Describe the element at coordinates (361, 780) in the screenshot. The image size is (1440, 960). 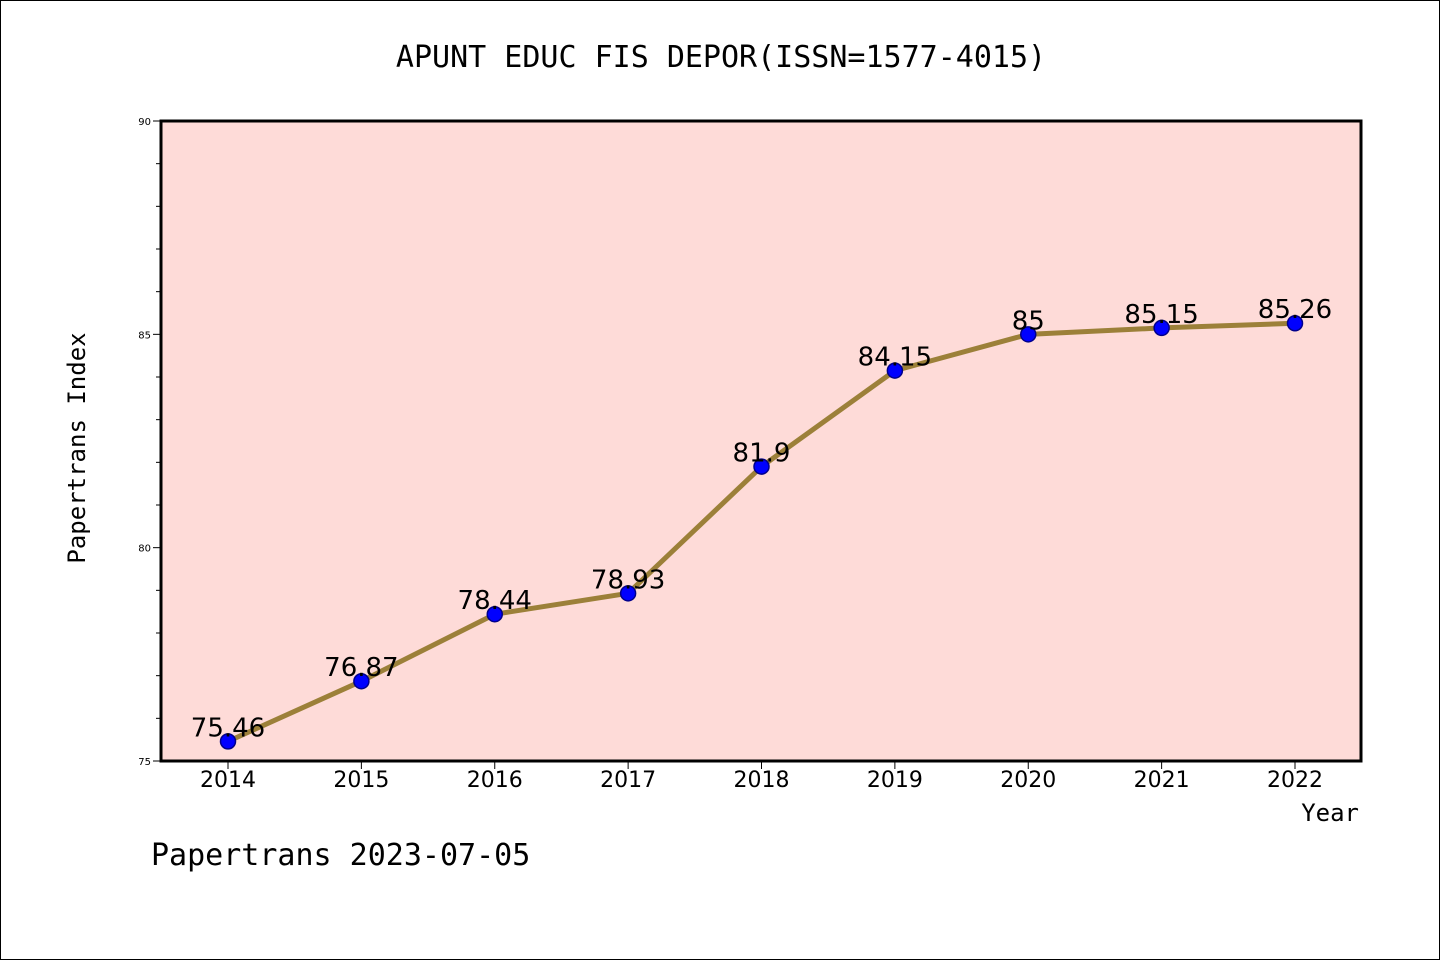
I see `x-tick-label: 2015` at that location.